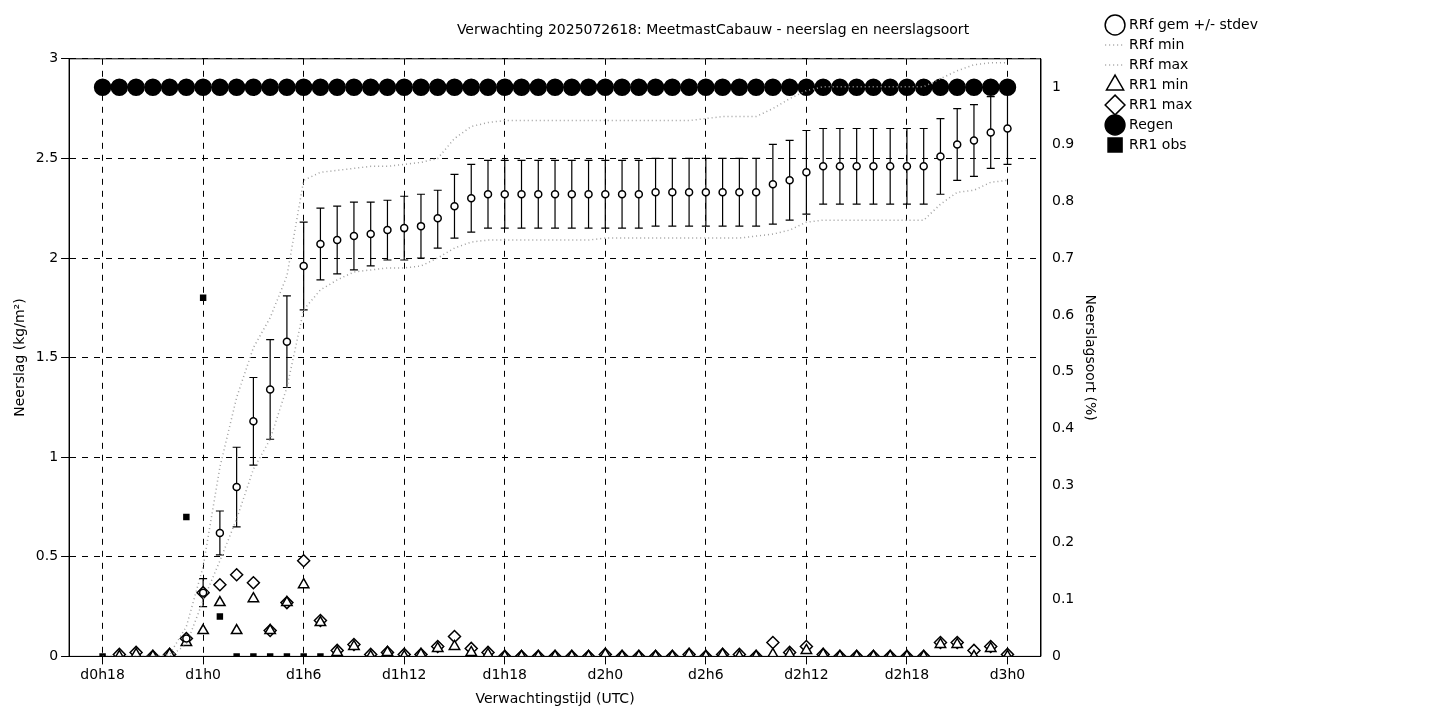  I want to click on x-tick-label: d1h18, so click(504, 674).